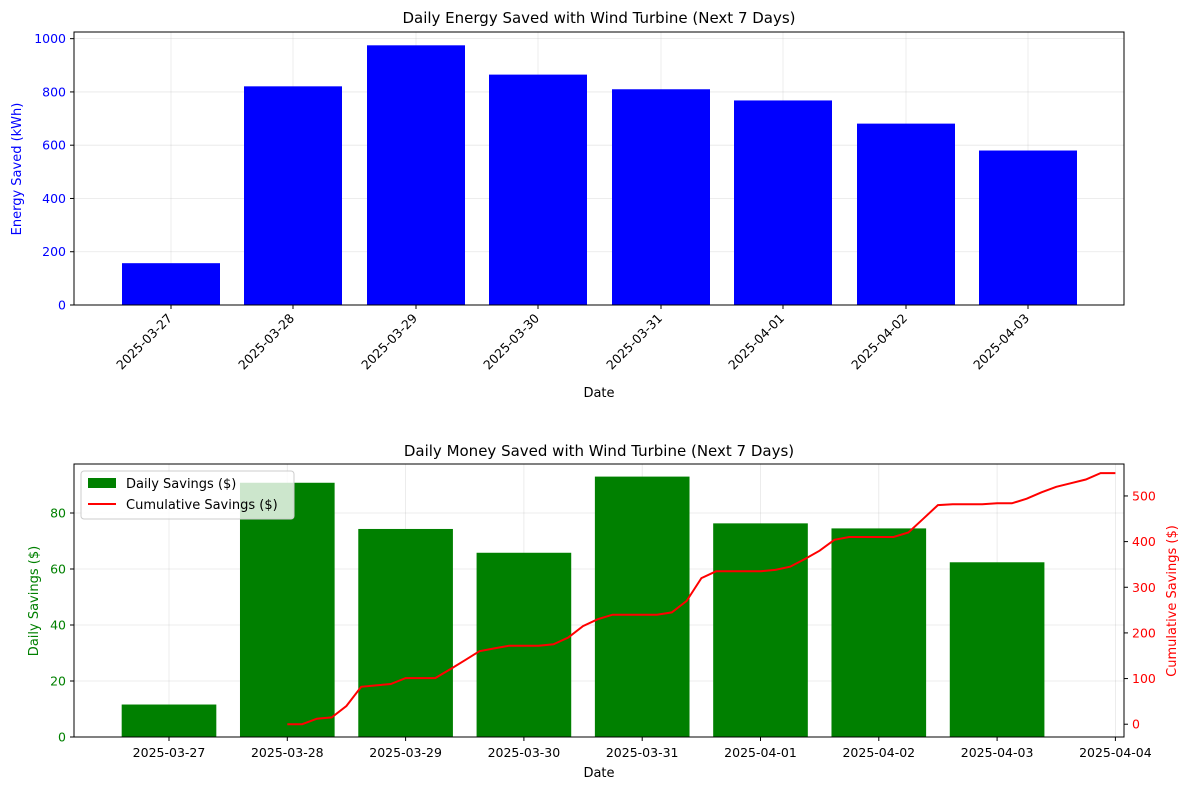  Describe the element at coordinates (34, 601) in the screenshot. I see `money-y-axis-label: Daily Savings ($)` at that location.